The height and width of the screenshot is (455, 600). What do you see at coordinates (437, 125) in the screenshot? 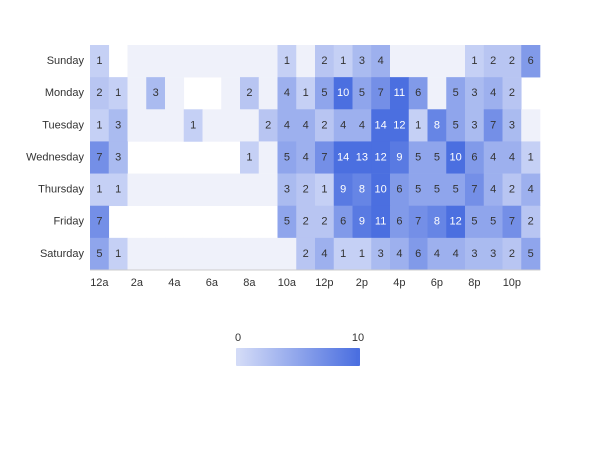
I see `cell-label: 8` at bounding box center [437, 125].